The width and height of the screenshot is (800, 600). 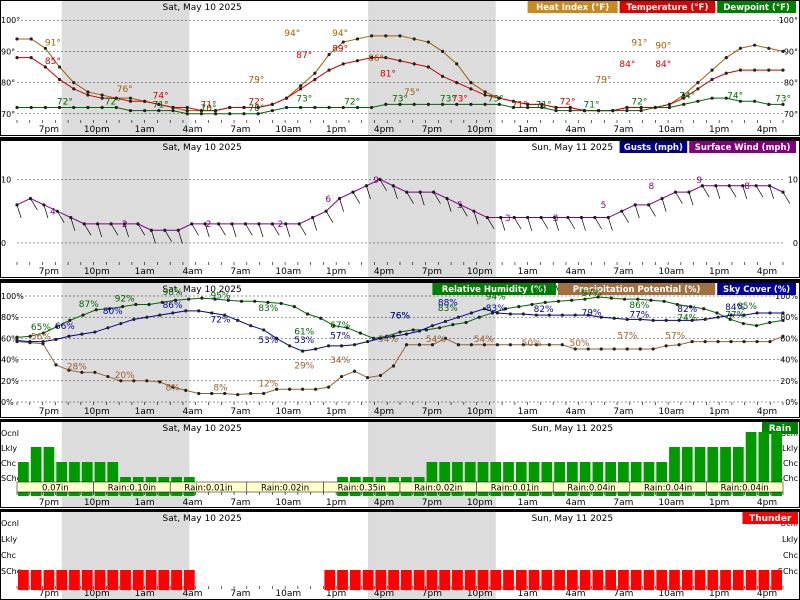 What do you see at coordinates (10, 338) in the screenshot?
I see `y-tick-label-left: 60%` at bounding box center [10, 338].